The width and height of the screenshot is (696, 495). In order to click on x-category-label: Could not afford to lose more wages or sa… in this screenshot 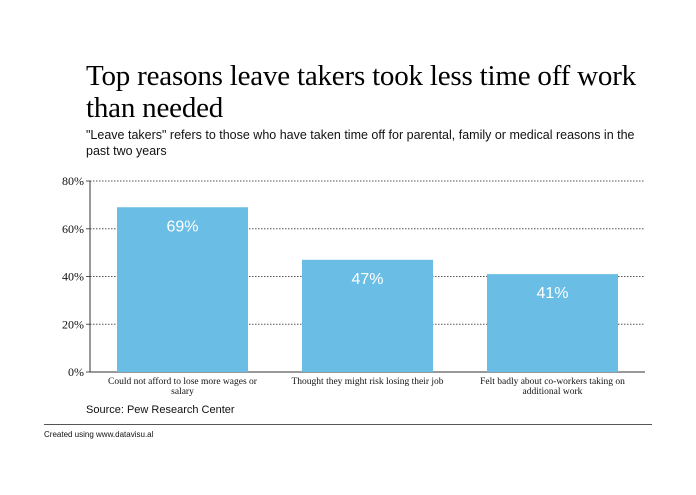, I will do `click(183, 386)`.